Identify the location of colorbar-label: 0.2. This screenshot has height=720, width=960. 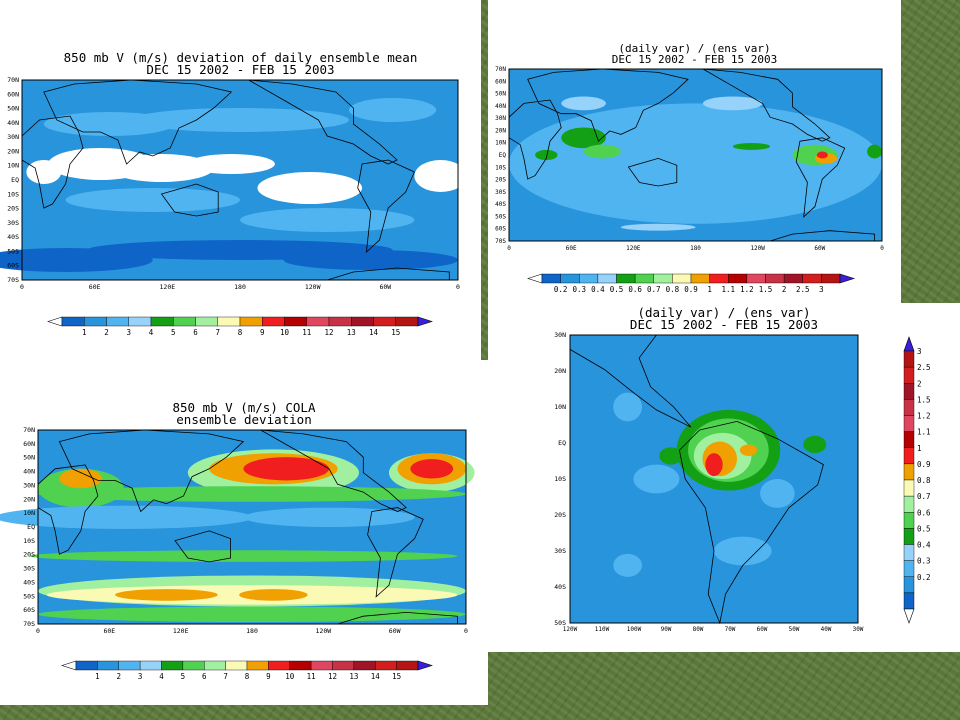
(924, 577).